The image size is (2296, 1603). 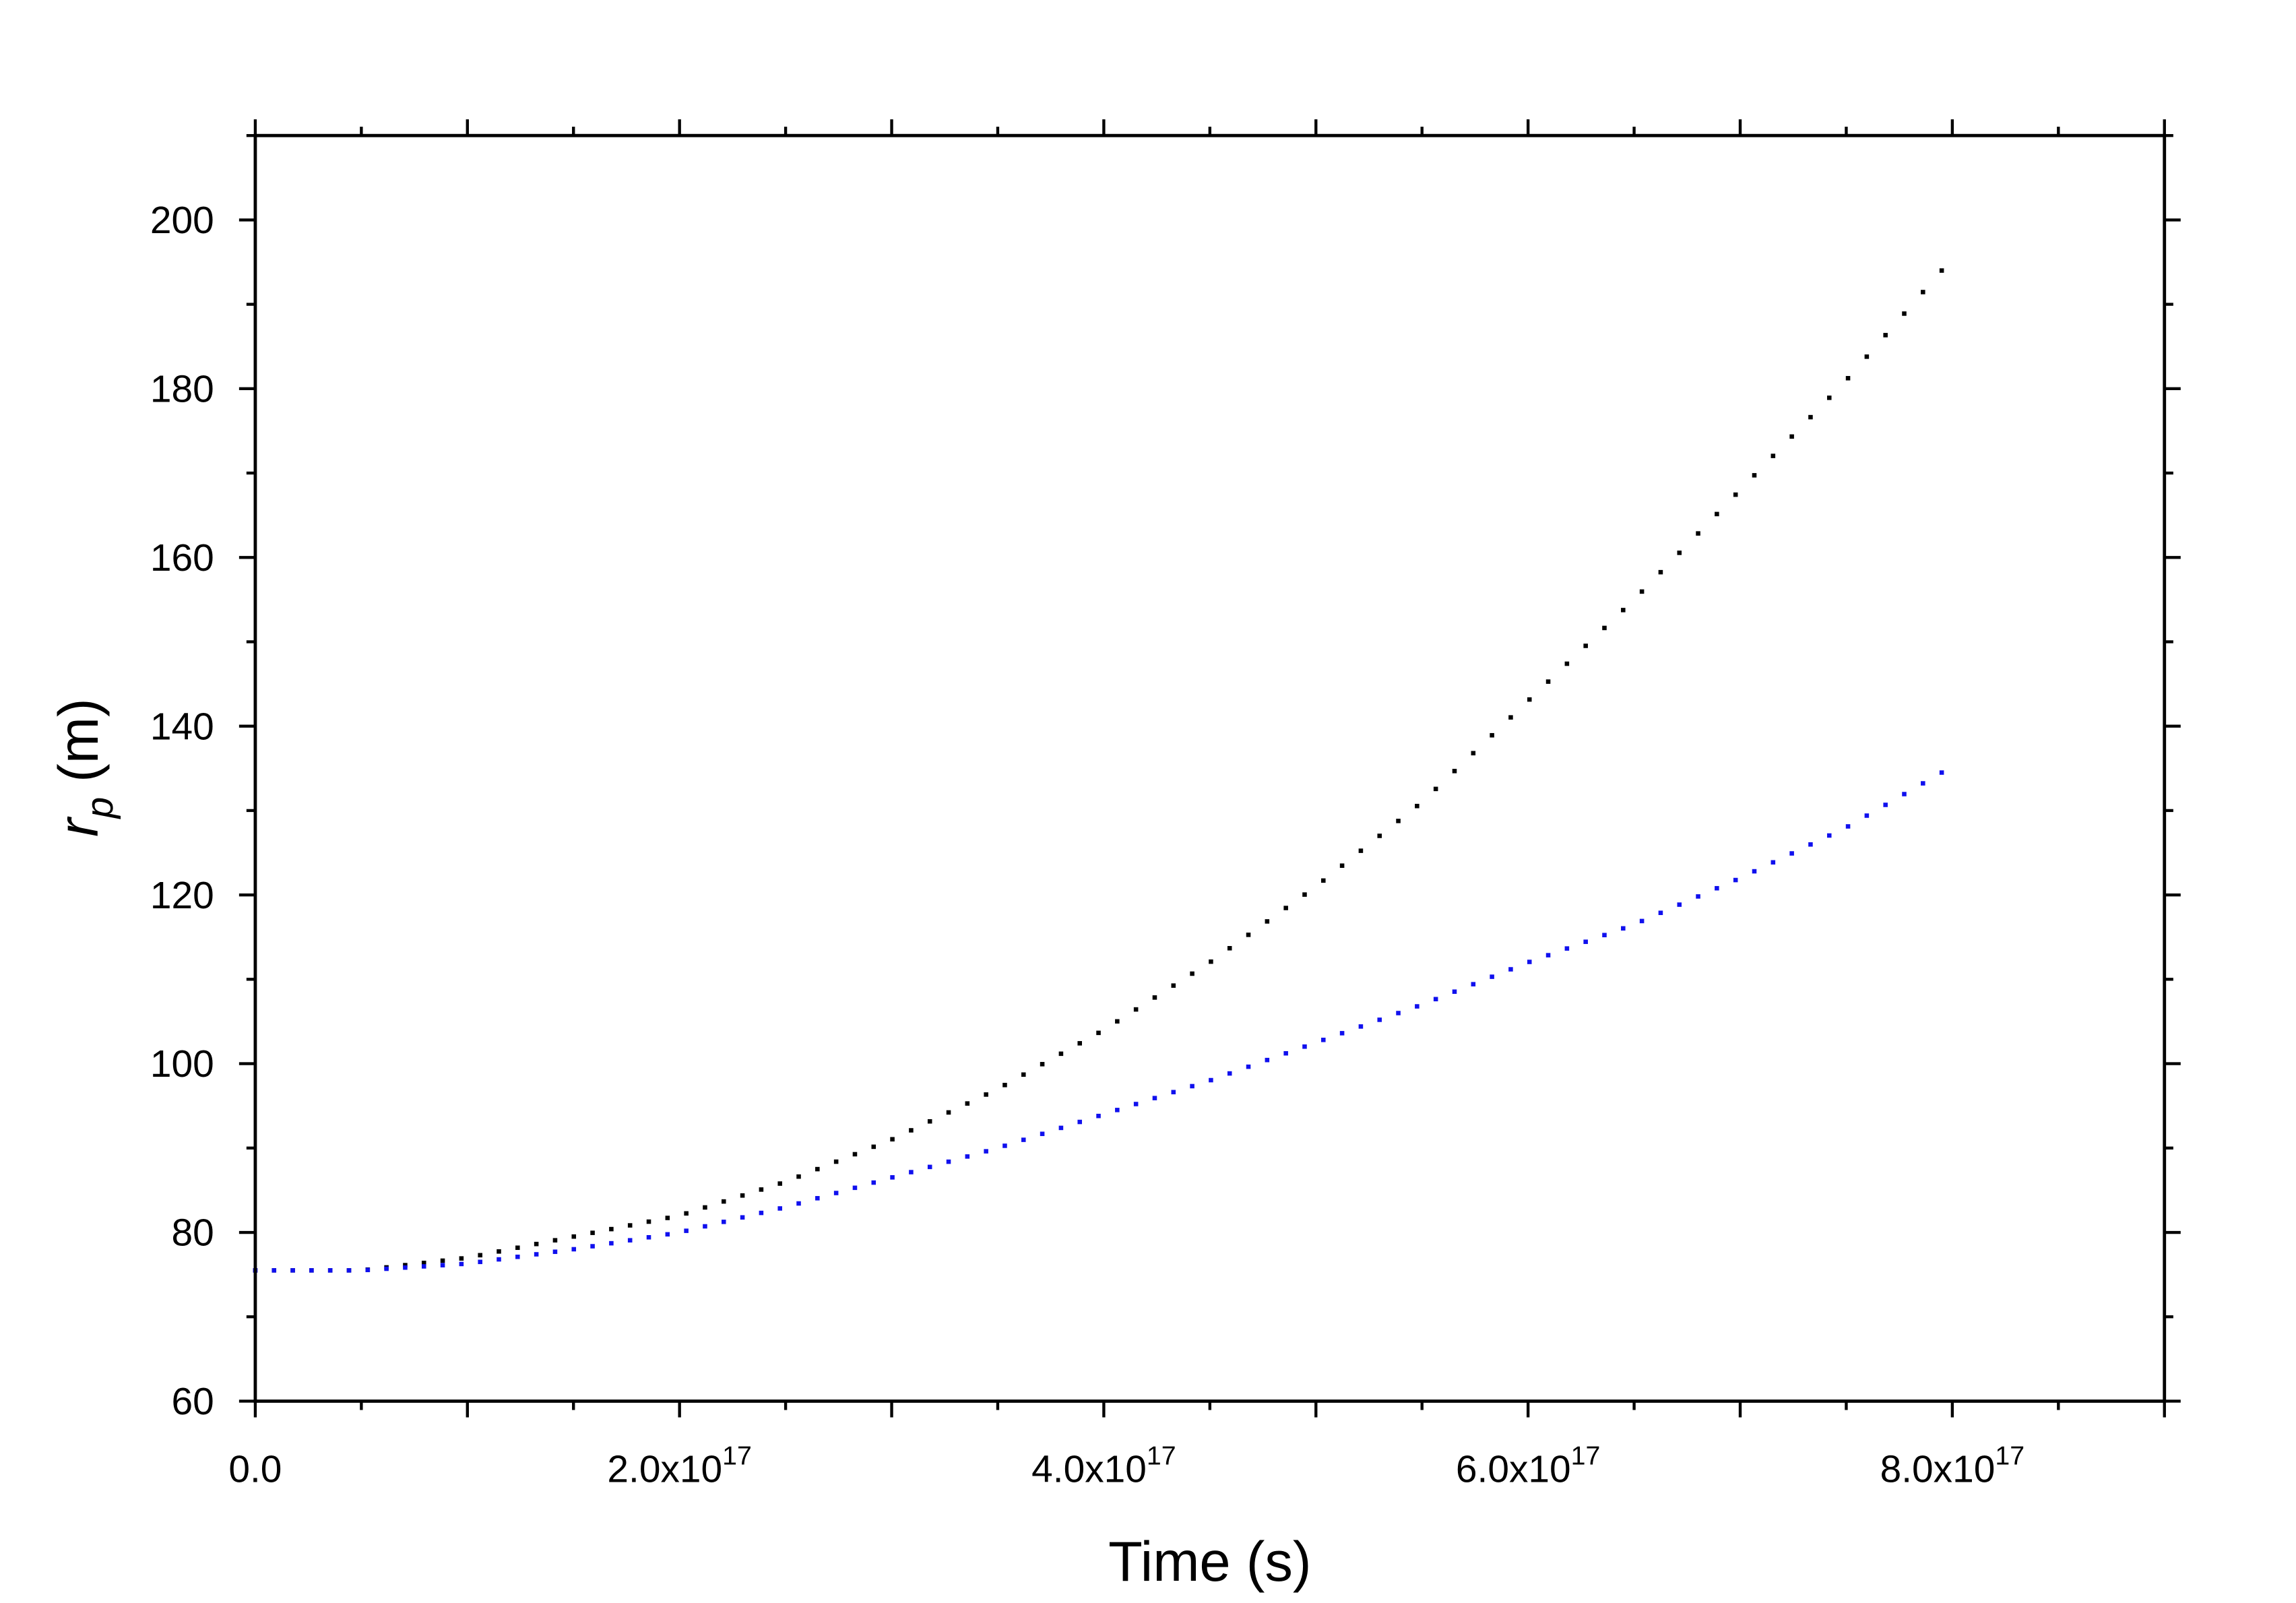 I want to click on y-axis-title: rp (m), so click(x=84, y=767).